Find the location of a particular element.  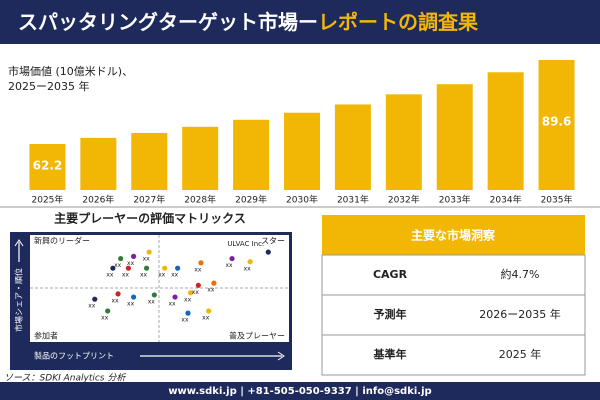

title-yellow: レポートの調査果 is located at coordinates (398, 22).